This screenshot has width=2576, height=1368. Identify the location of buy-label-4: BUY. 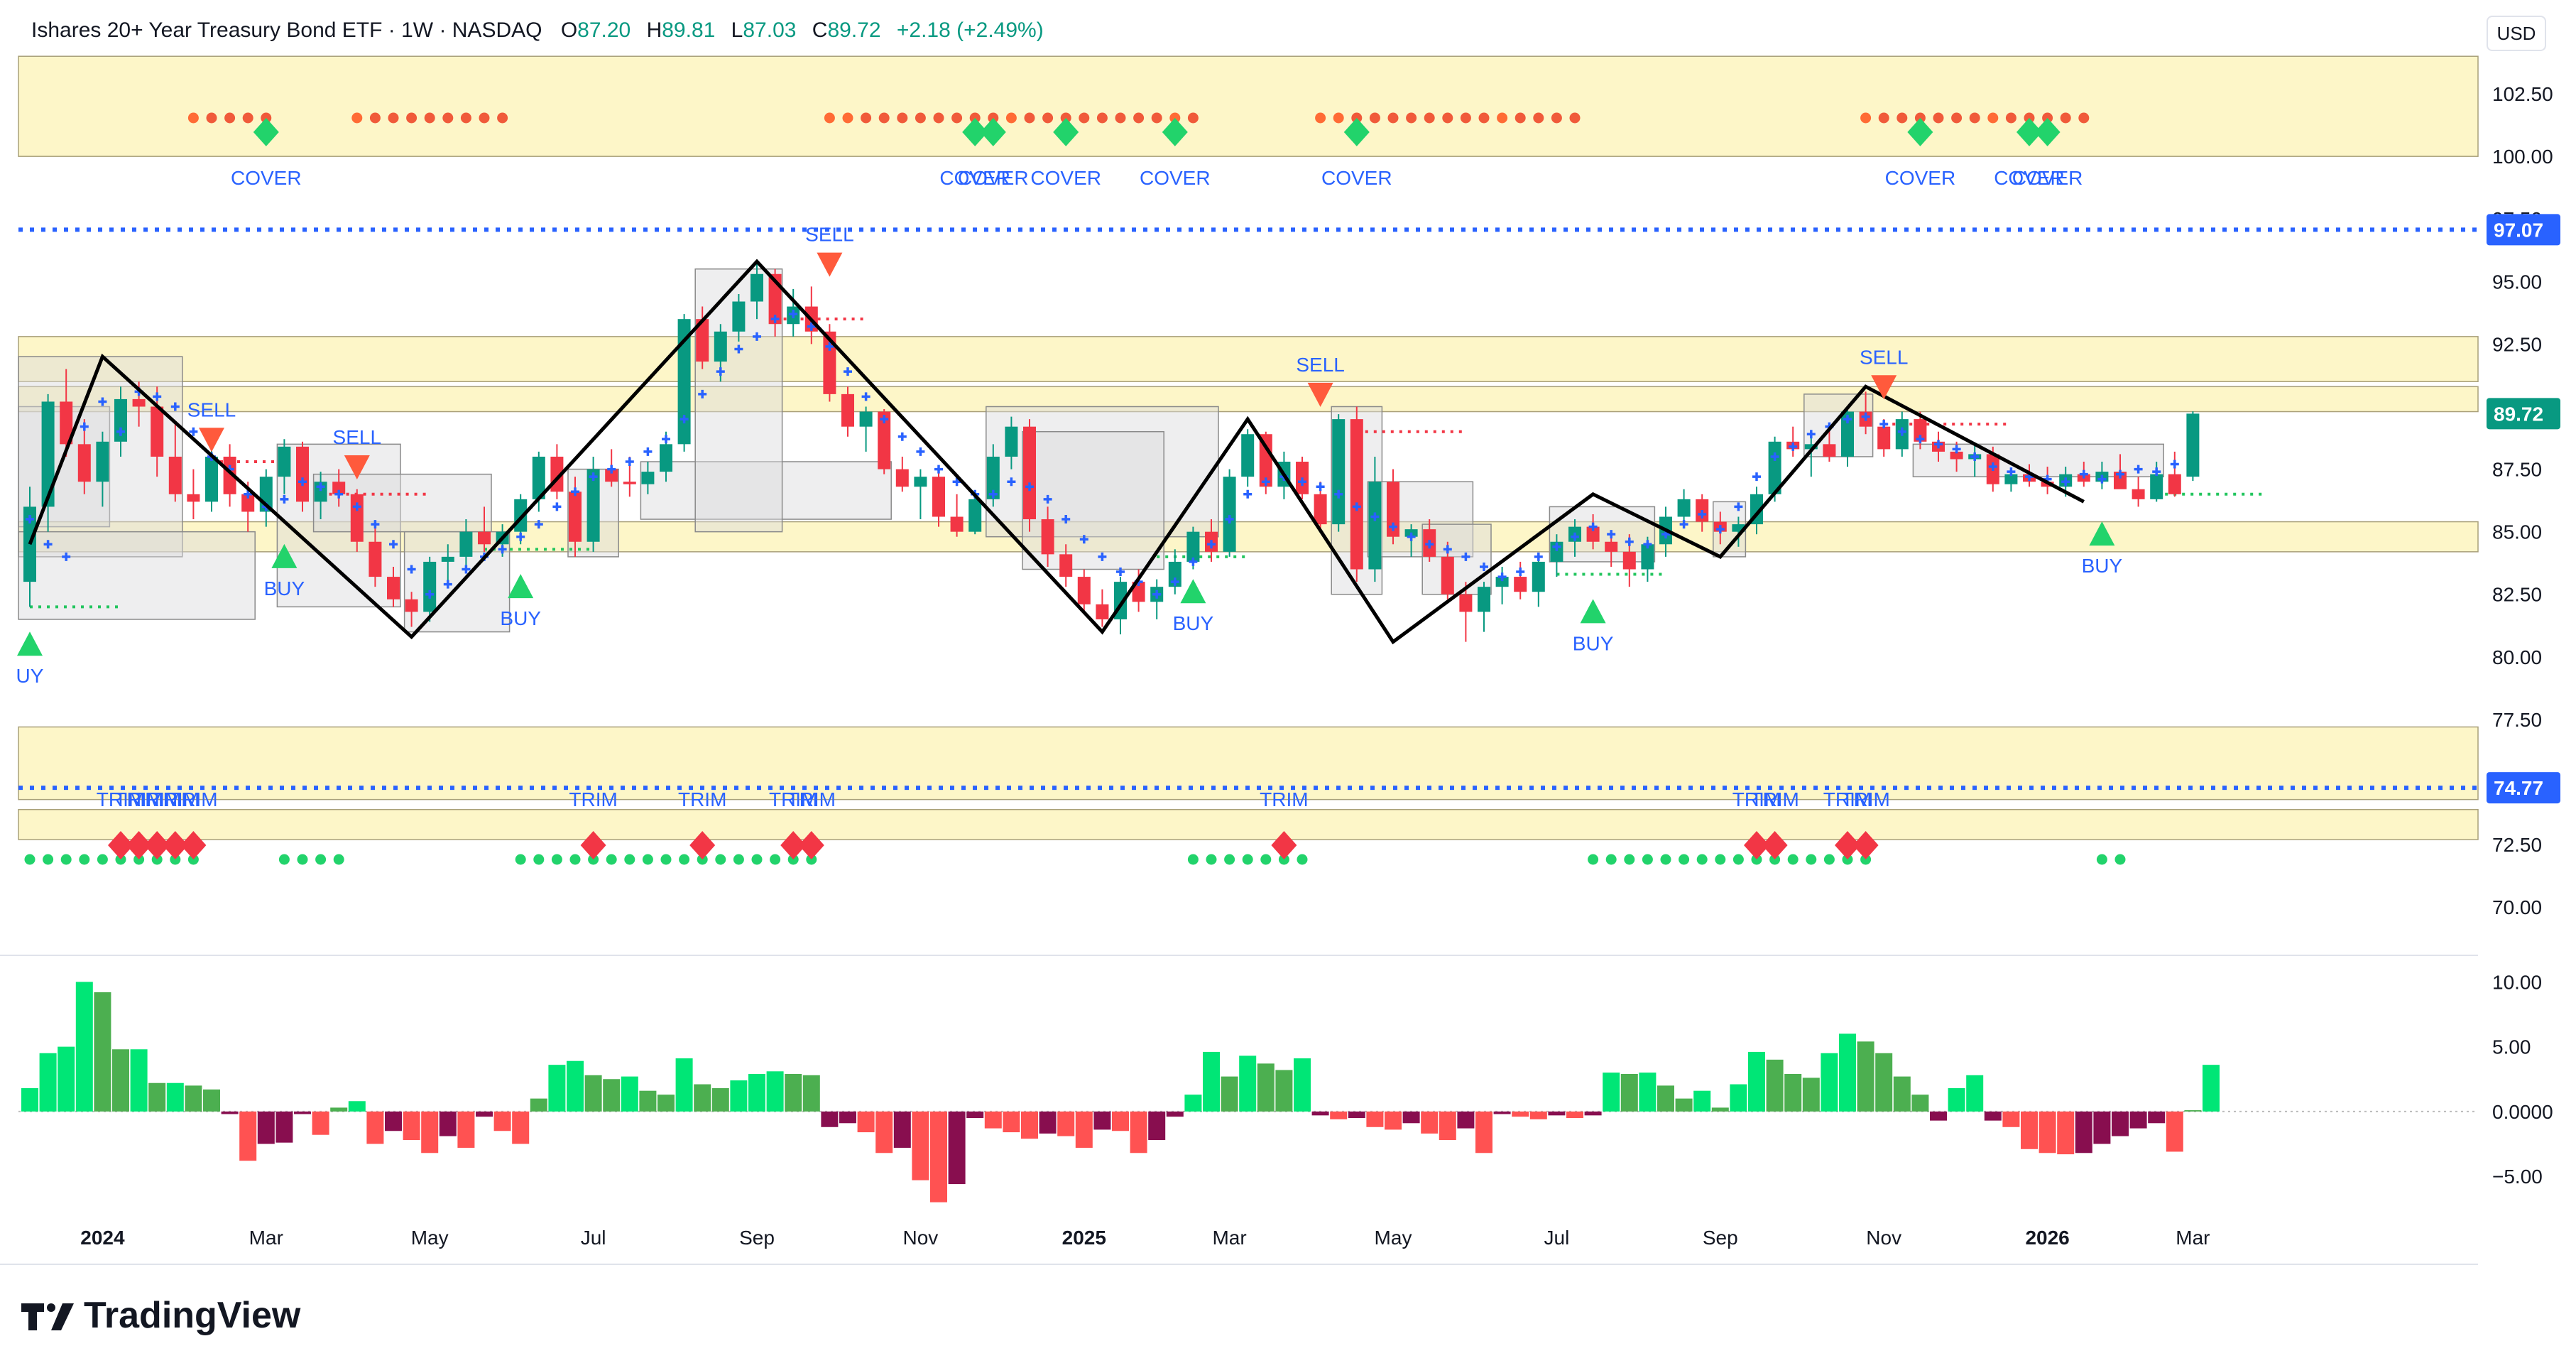
(520, 618).